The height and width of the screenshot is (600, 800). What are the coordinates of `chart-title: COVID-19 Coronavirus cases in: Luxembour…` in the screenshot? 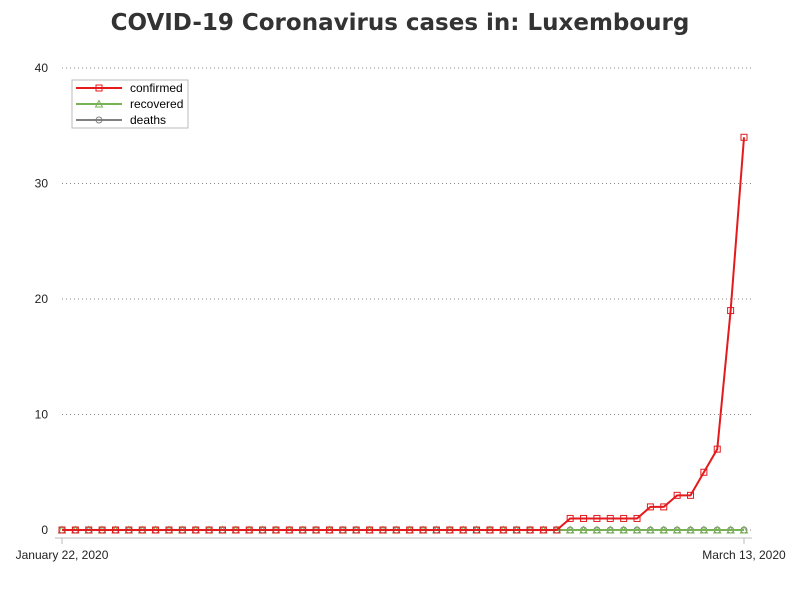 It's located at (400, 23).